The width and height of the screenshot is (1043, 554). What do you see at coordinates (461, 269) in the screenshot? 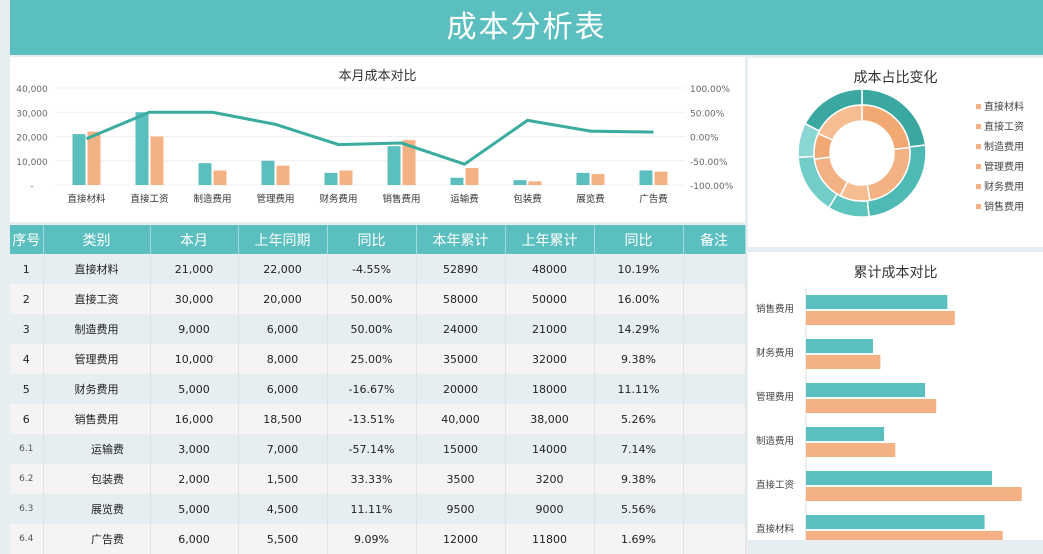
I see `table-cell: 52890` at bounding box center [461, 269].